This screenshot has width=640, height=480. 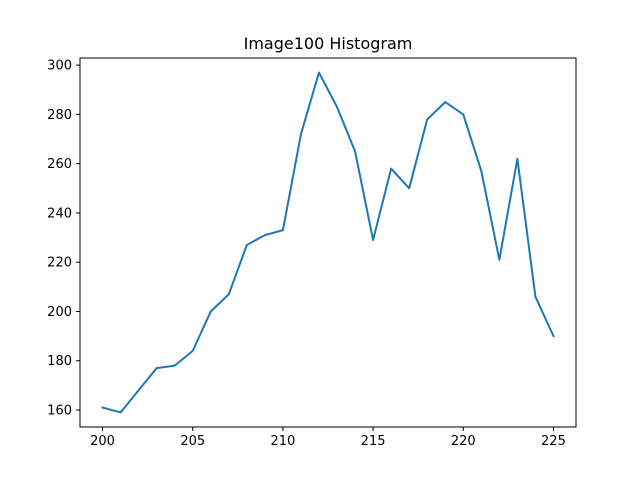 I want to click on y-tick-label: 200, so click(x=59, y=312).